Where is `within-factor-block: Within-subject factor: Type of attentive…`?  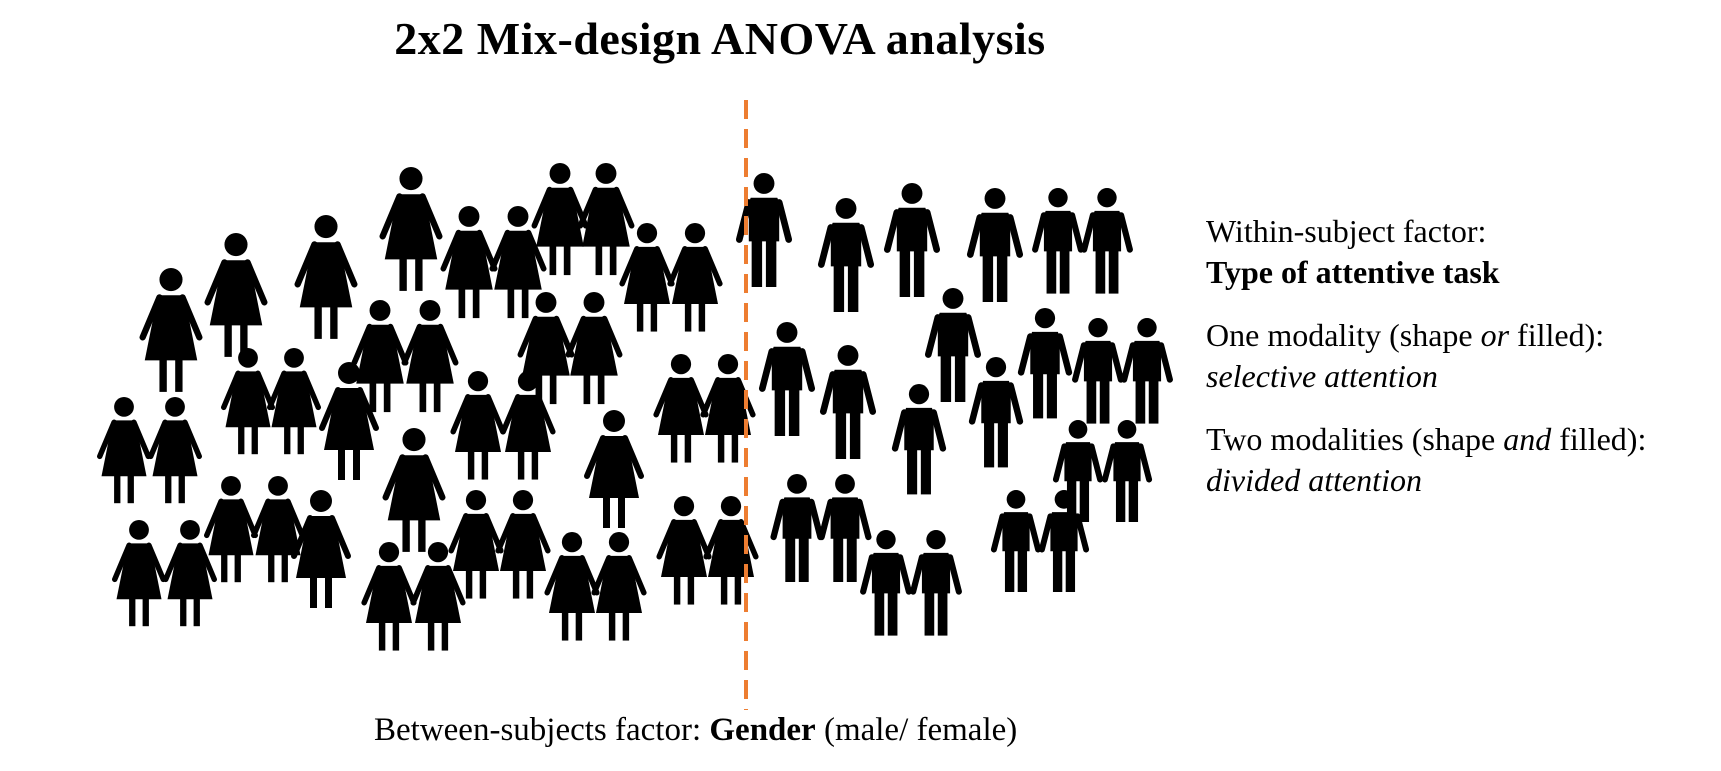 within-factor-block: Within-subject factor: Type of attentive… is located at coordinates (1461, 252).